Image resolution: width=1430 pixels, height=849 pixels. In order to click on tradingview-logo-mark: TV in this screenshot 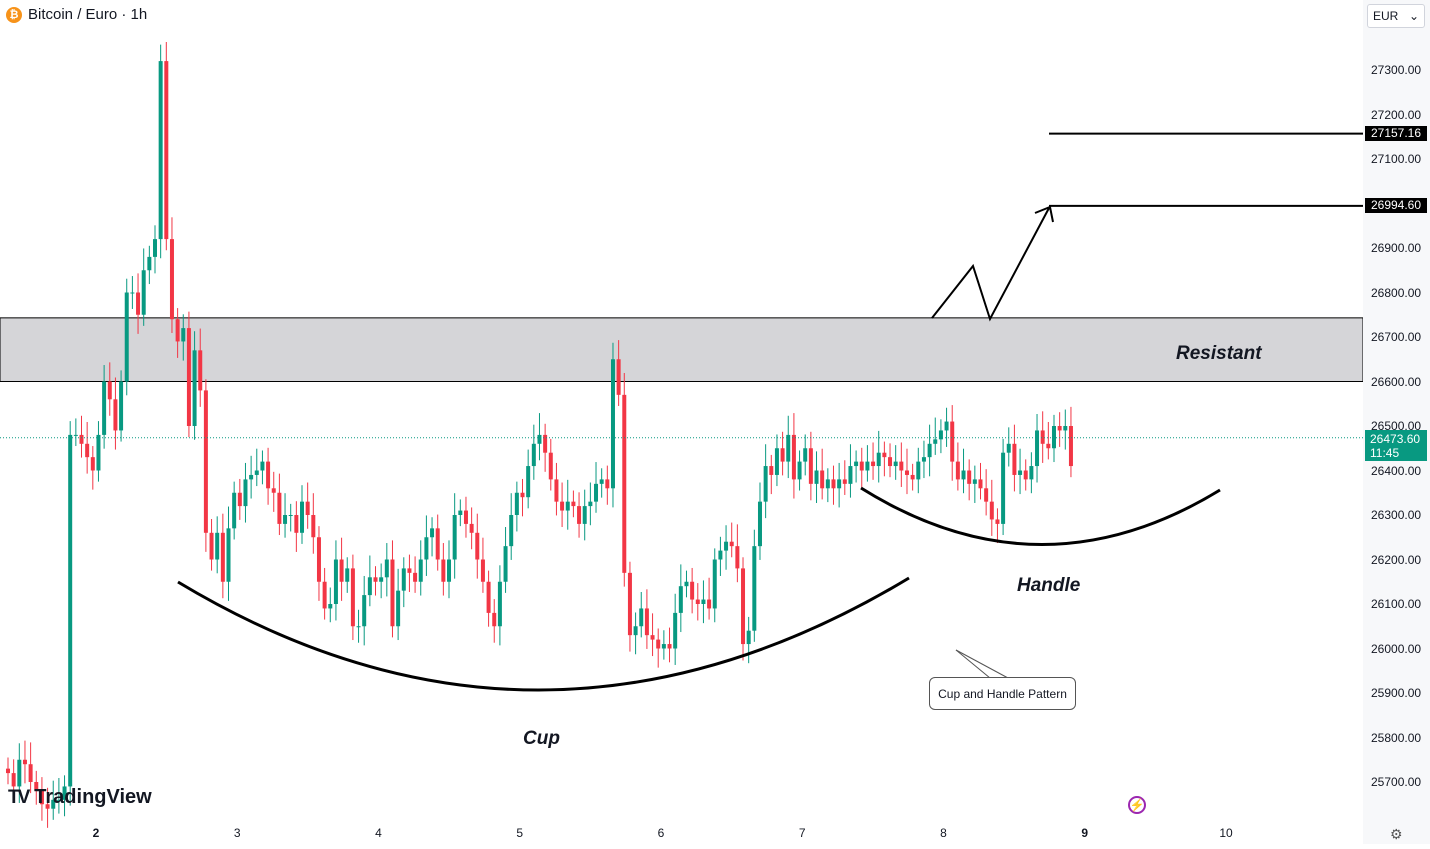, I will do `click(19, 797)`.